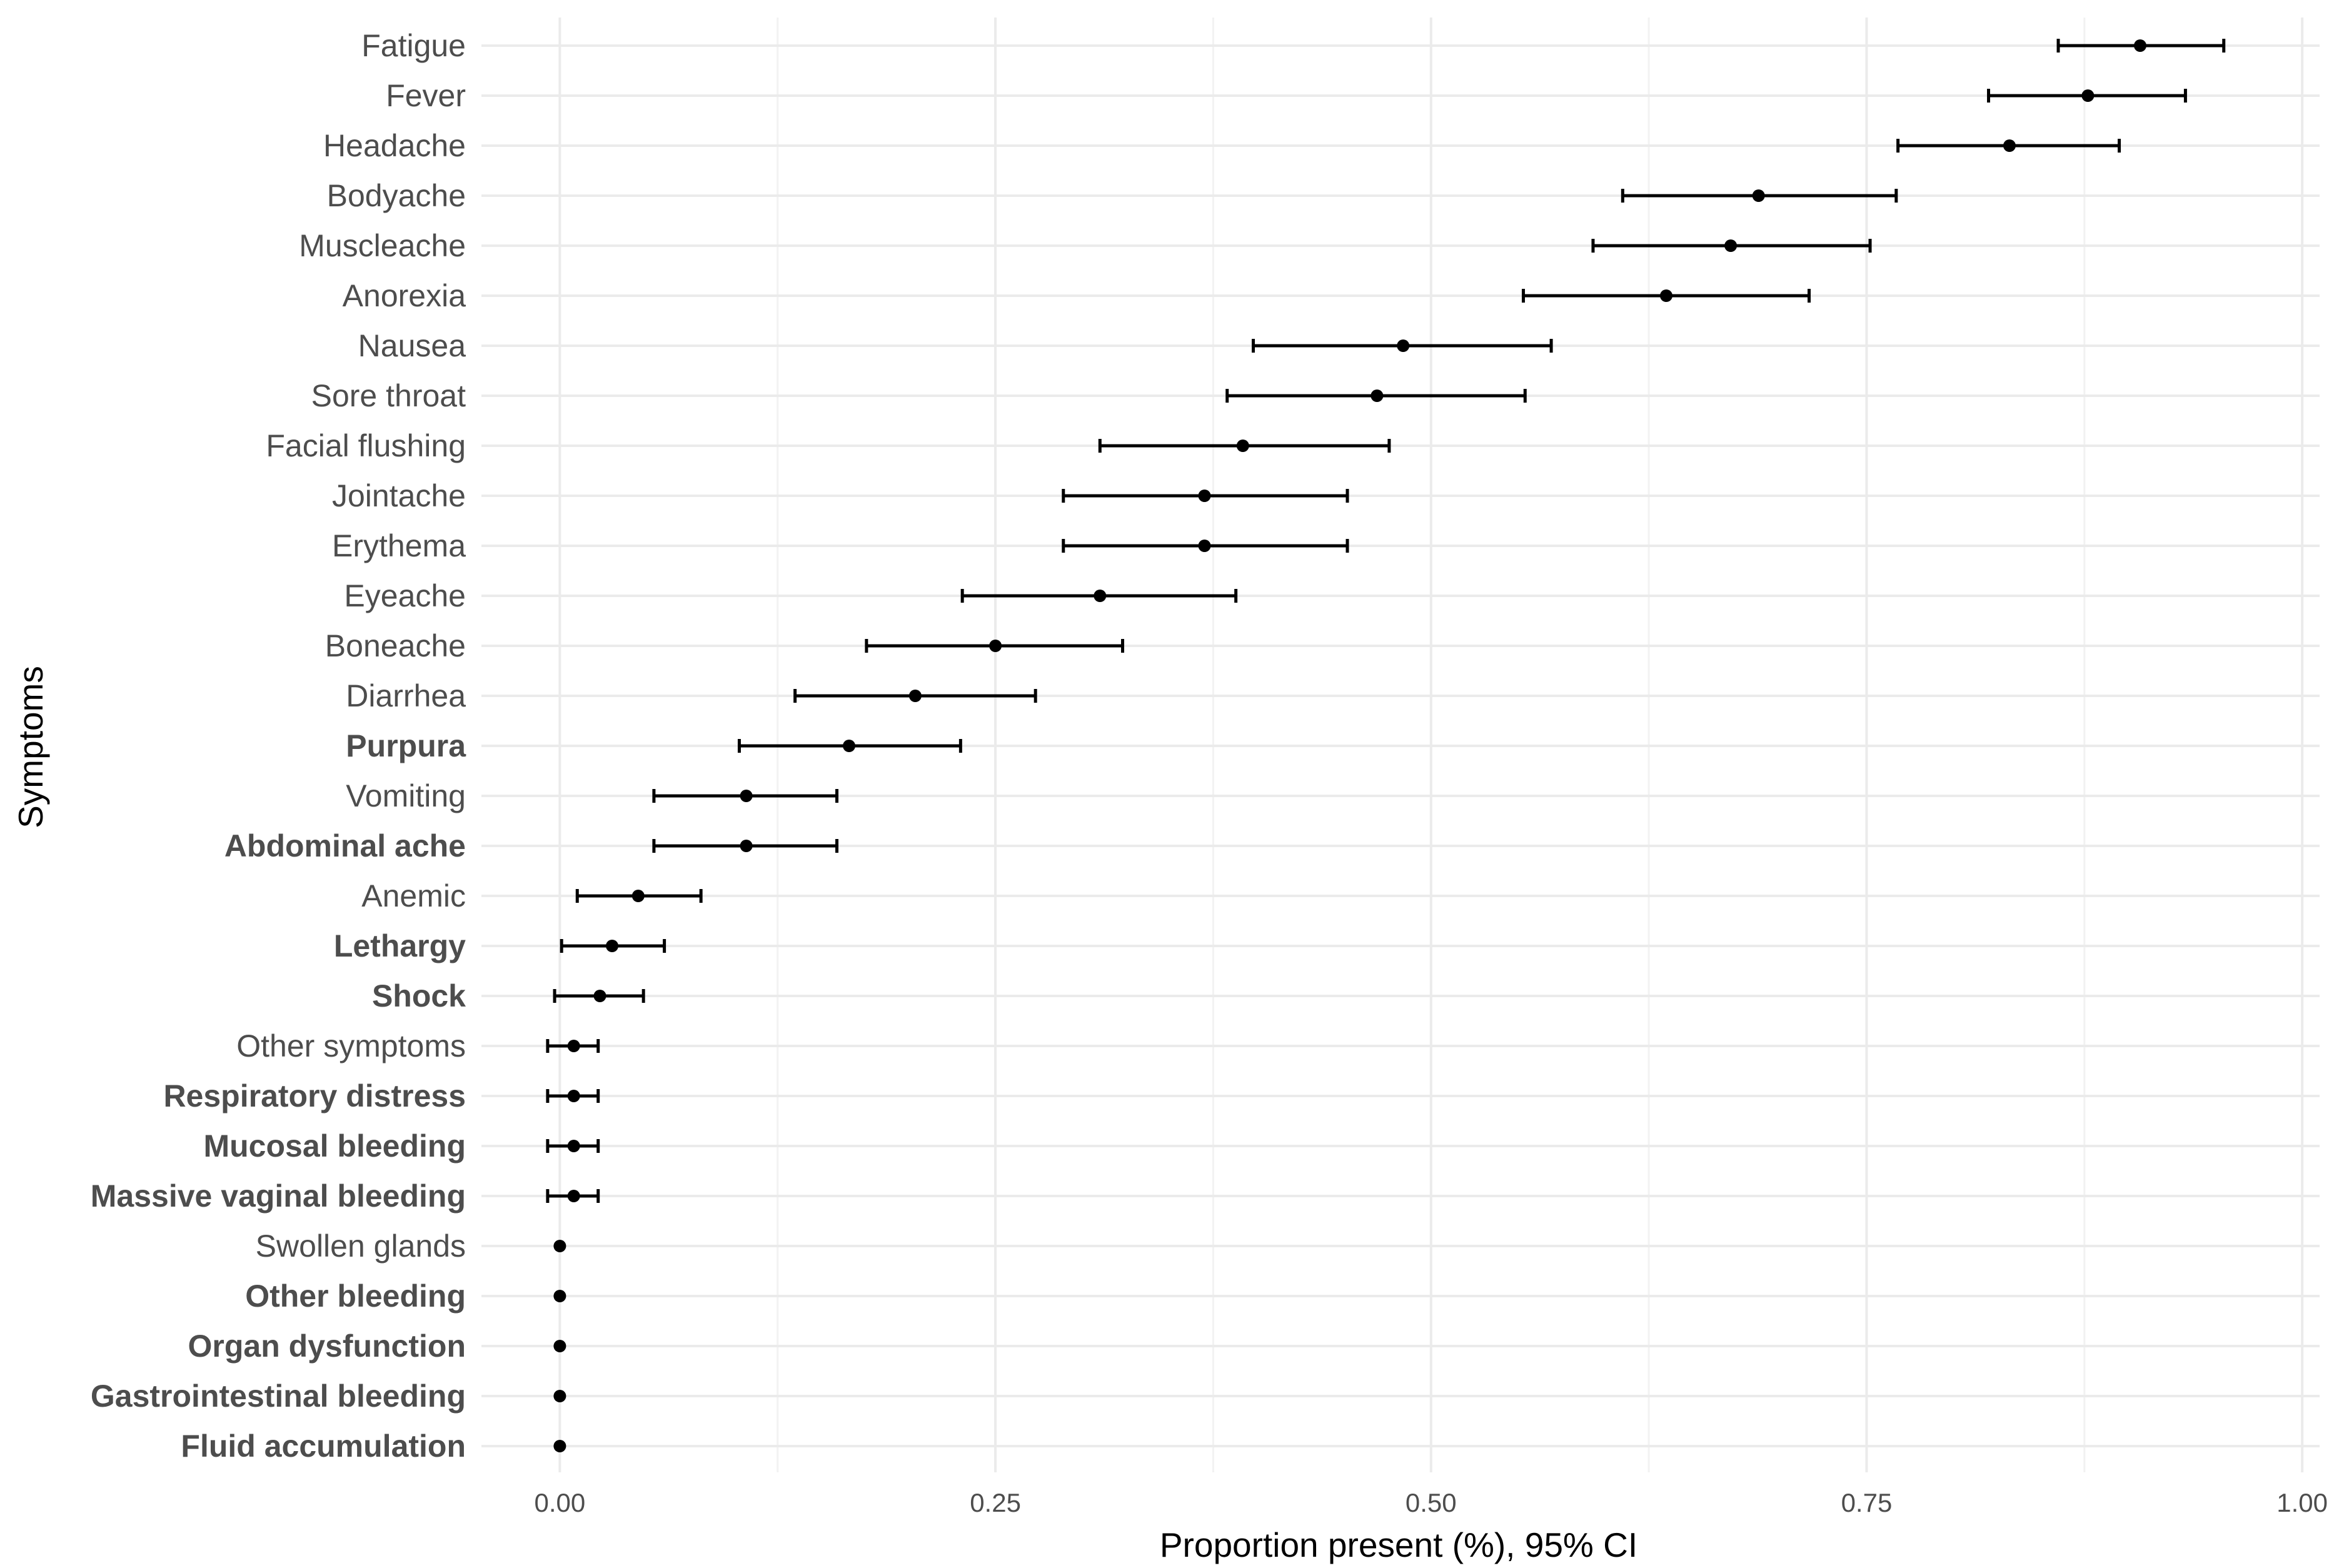  What do you see at coordinates (388, 396) in the screenshot?
I see `y-category-label: Sore throat` at bounding box center [388, 396].